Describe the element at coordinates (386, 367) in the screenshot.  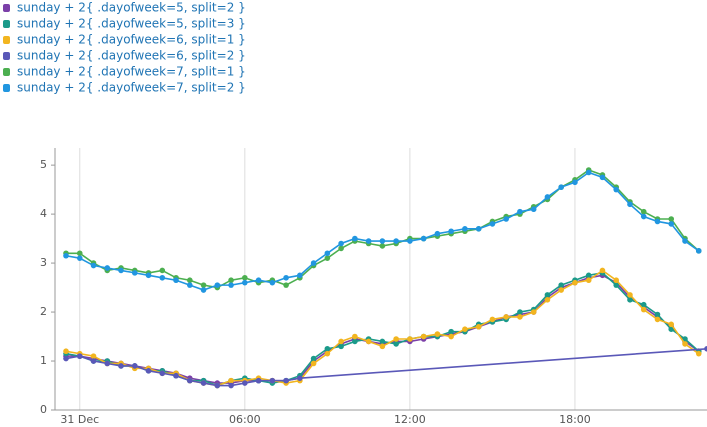
I see `series-line` at that location.